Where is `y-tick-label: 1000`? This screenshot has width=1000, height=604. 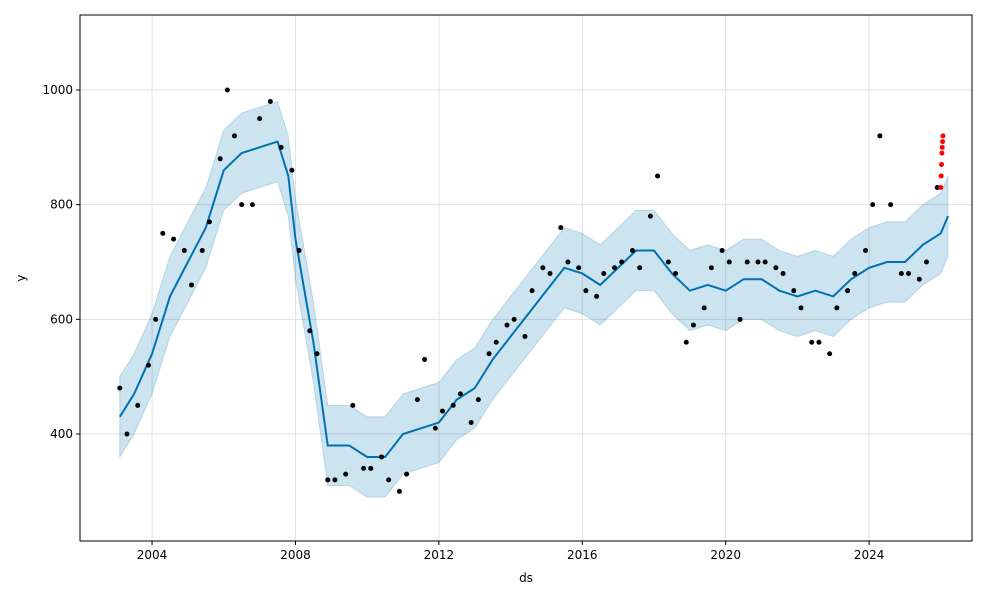
y-tick-label: 1000 is located at coordinates (57, 90).